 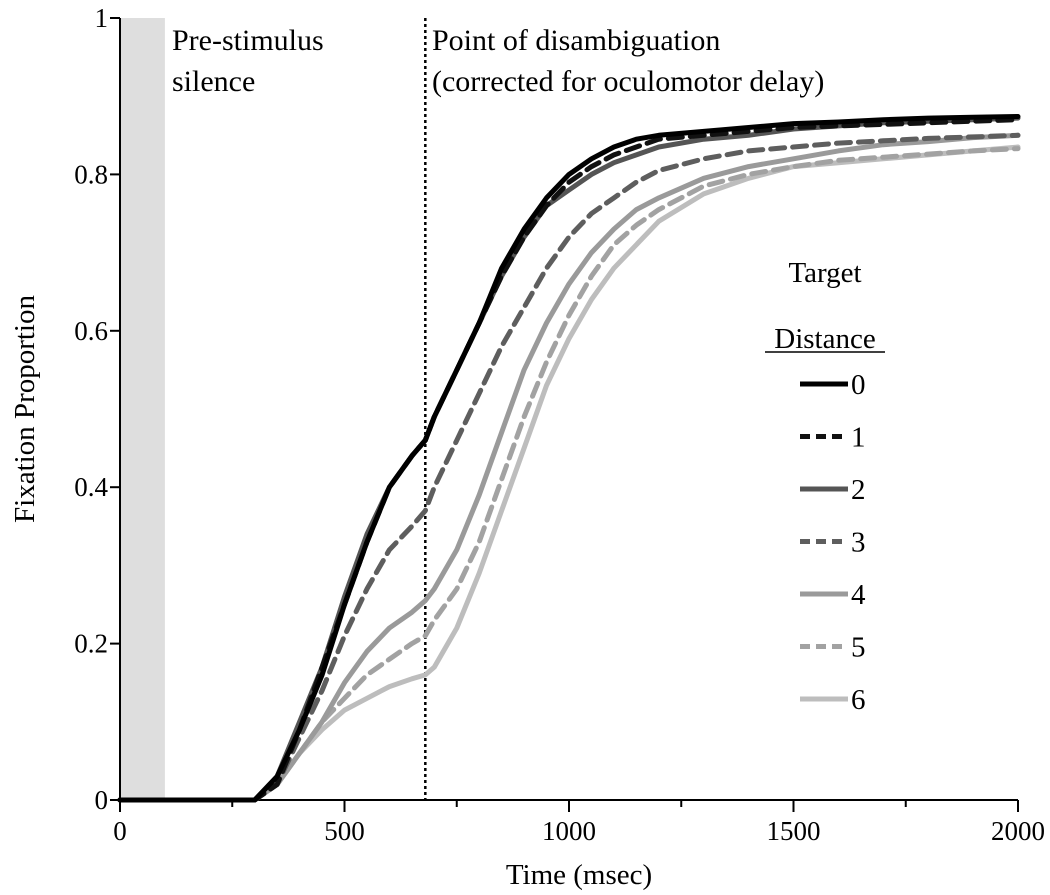 What do you see at coordinates (858, 490) in the screenshot?
I see `legend-label-2: 2` at bounding box center [858, 490].